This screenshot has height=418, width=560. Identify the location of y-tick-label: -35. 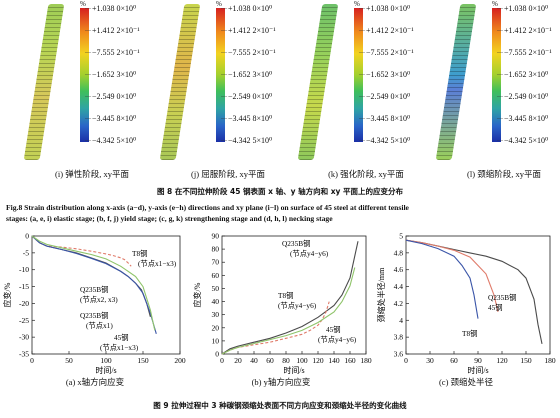
(24, 354).